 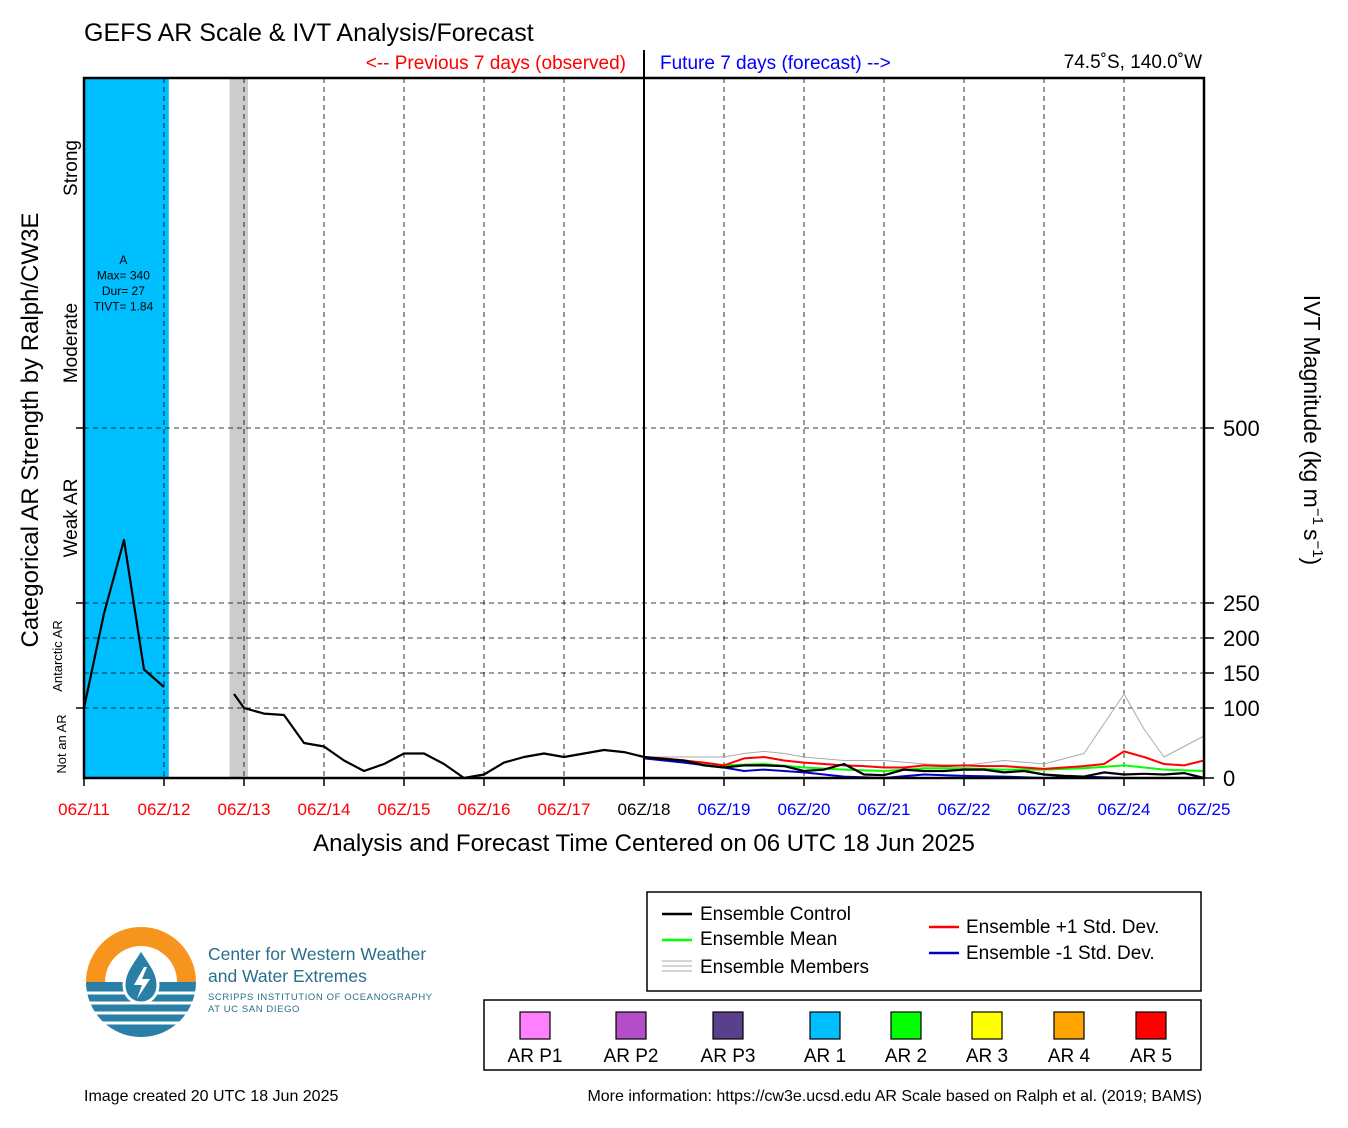 I want to click on y-tick-label: 200, so click(x=1241, y=638).